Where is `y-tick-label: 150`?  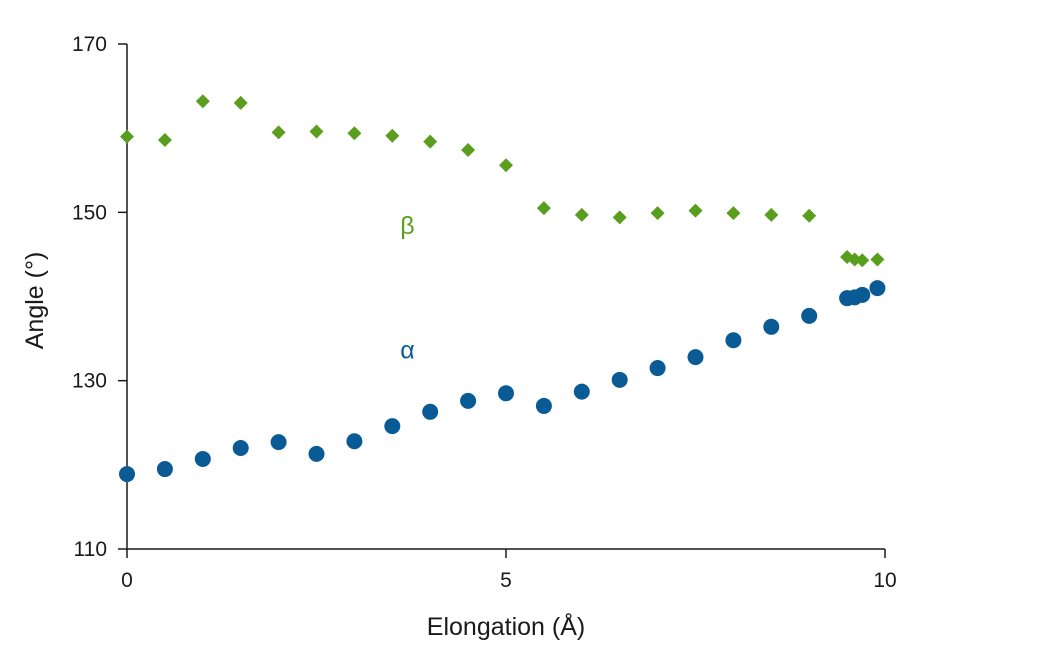 y-tick-label: 150 is located at coordinates (89, 212).